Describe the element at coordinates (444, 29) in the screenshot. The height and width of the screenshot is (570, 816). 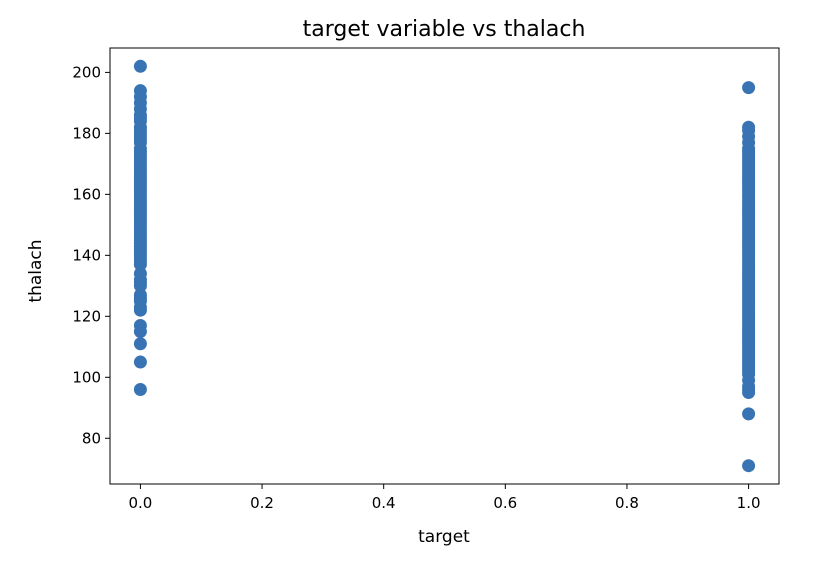
I see `chart-title: target variable vs thalach` at that location.